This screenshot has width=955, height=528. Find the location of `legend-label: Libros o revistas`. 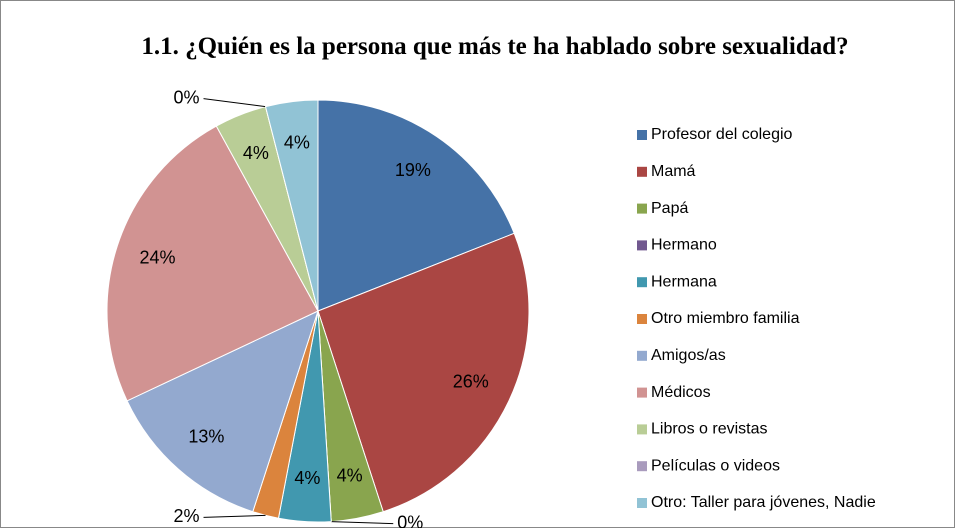

legend-label: Libros o revistas is located at coordinates (709, 429).